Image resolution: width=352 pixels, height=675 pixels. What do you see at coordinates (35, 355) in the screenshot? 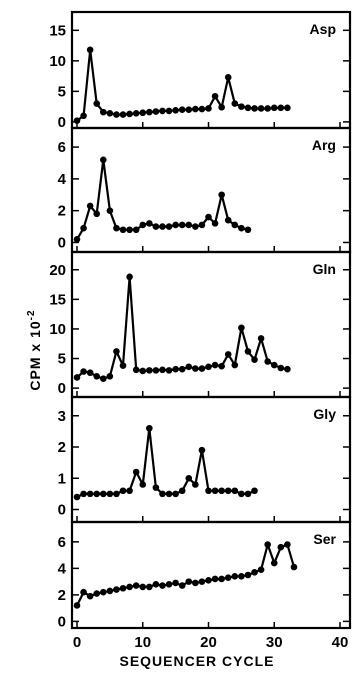
I see `y-axis-title-text: CPM x 10` at bounding box center [35, 355].